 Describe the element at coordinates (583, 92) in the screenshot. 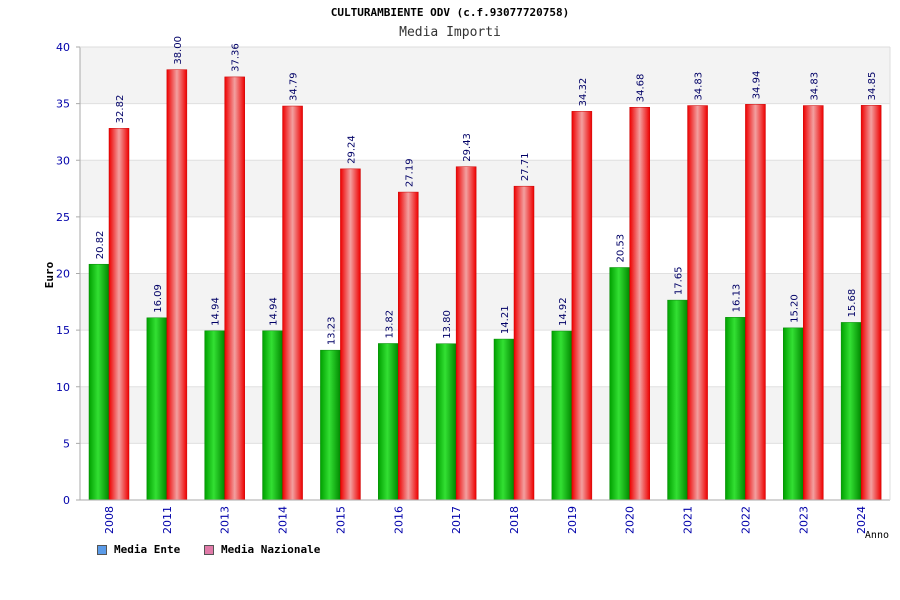

I see `data-label: 34.32` at that location.